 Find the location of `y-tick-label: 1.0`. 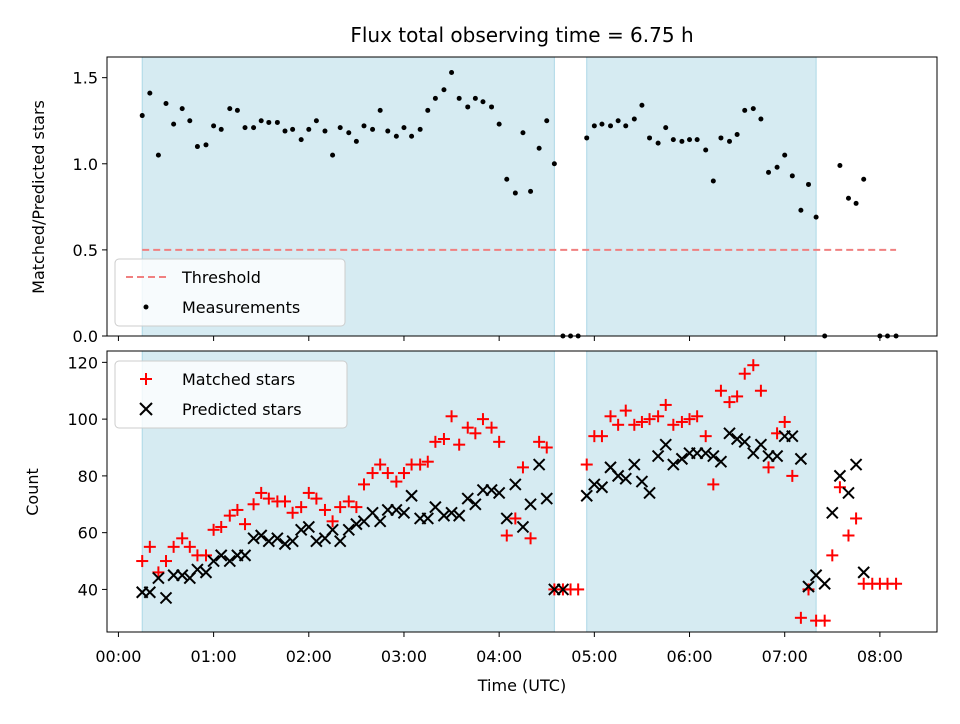

y-tick-label: 1.0 is located at coordinates (85, 164).